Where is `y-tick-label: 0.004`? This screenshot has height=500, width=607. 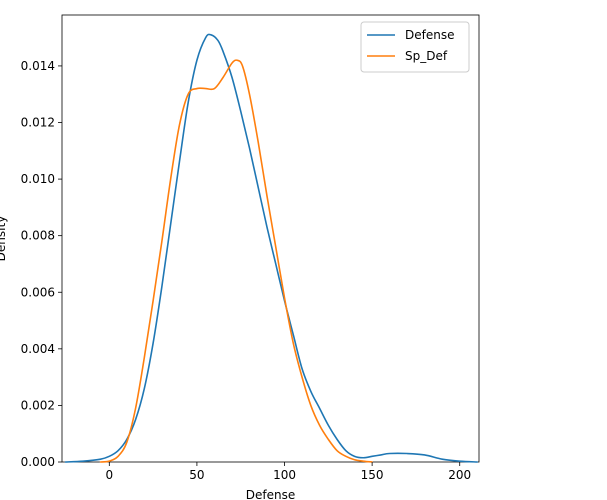 y-tick-label: 0.004 is located at coordinates (38, 349).